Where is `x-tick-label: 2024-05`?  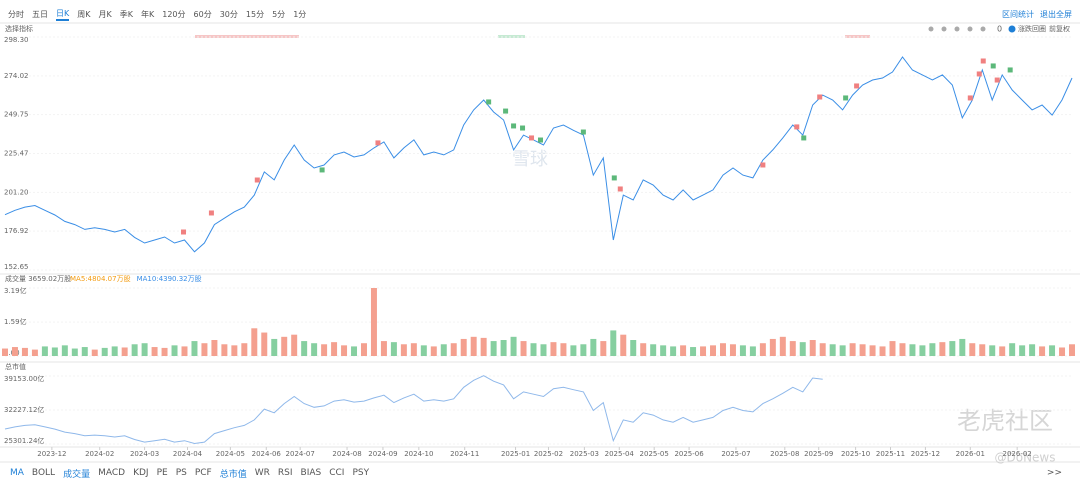 x-tick-label: 2024-05 is located at coordinates (230, 454).